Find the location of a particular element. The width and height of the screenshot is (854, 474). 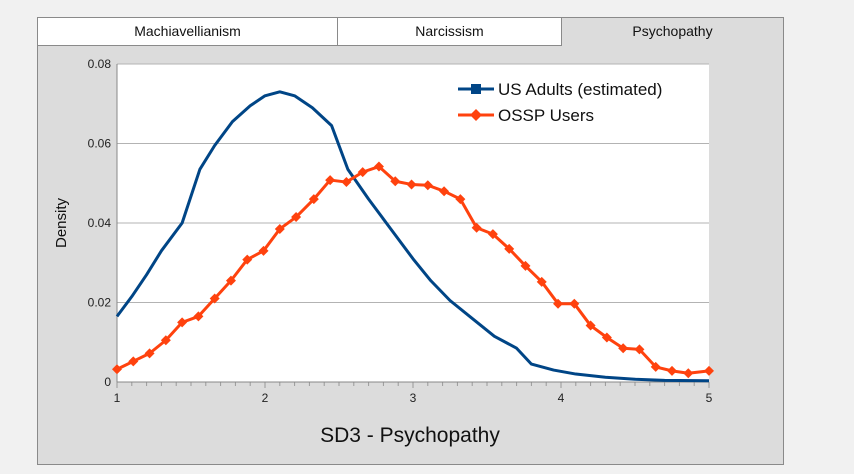

x-tick-label: 3 is located at coordinates (413, 398).